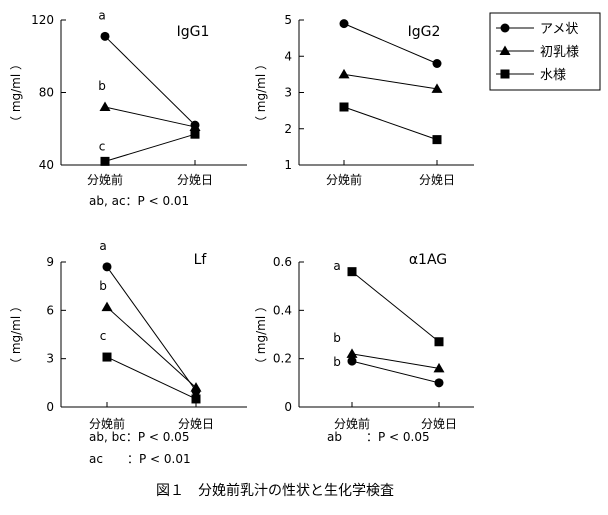  What do you see at coordinates (282, 310) in the screenshot?
I see `y-tick-label: 0.4` at bounding box center [282, 310].